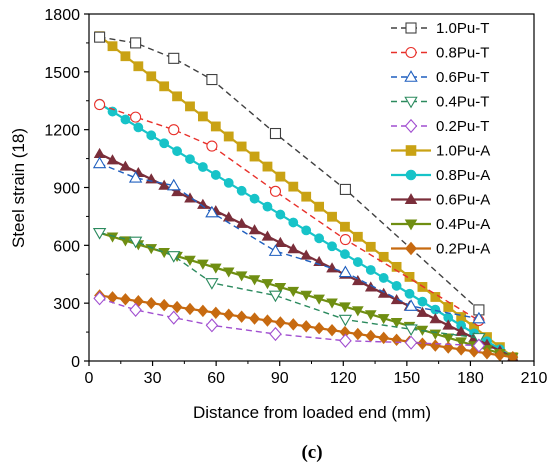  I want to click on x-tick-label: 60, so click(216, 378).